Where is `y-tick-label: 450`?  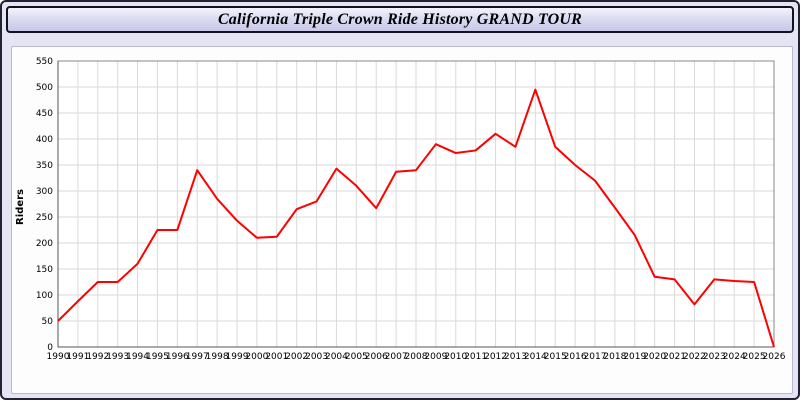 y-tick-label: 450 is located at coordinates (44, 114).